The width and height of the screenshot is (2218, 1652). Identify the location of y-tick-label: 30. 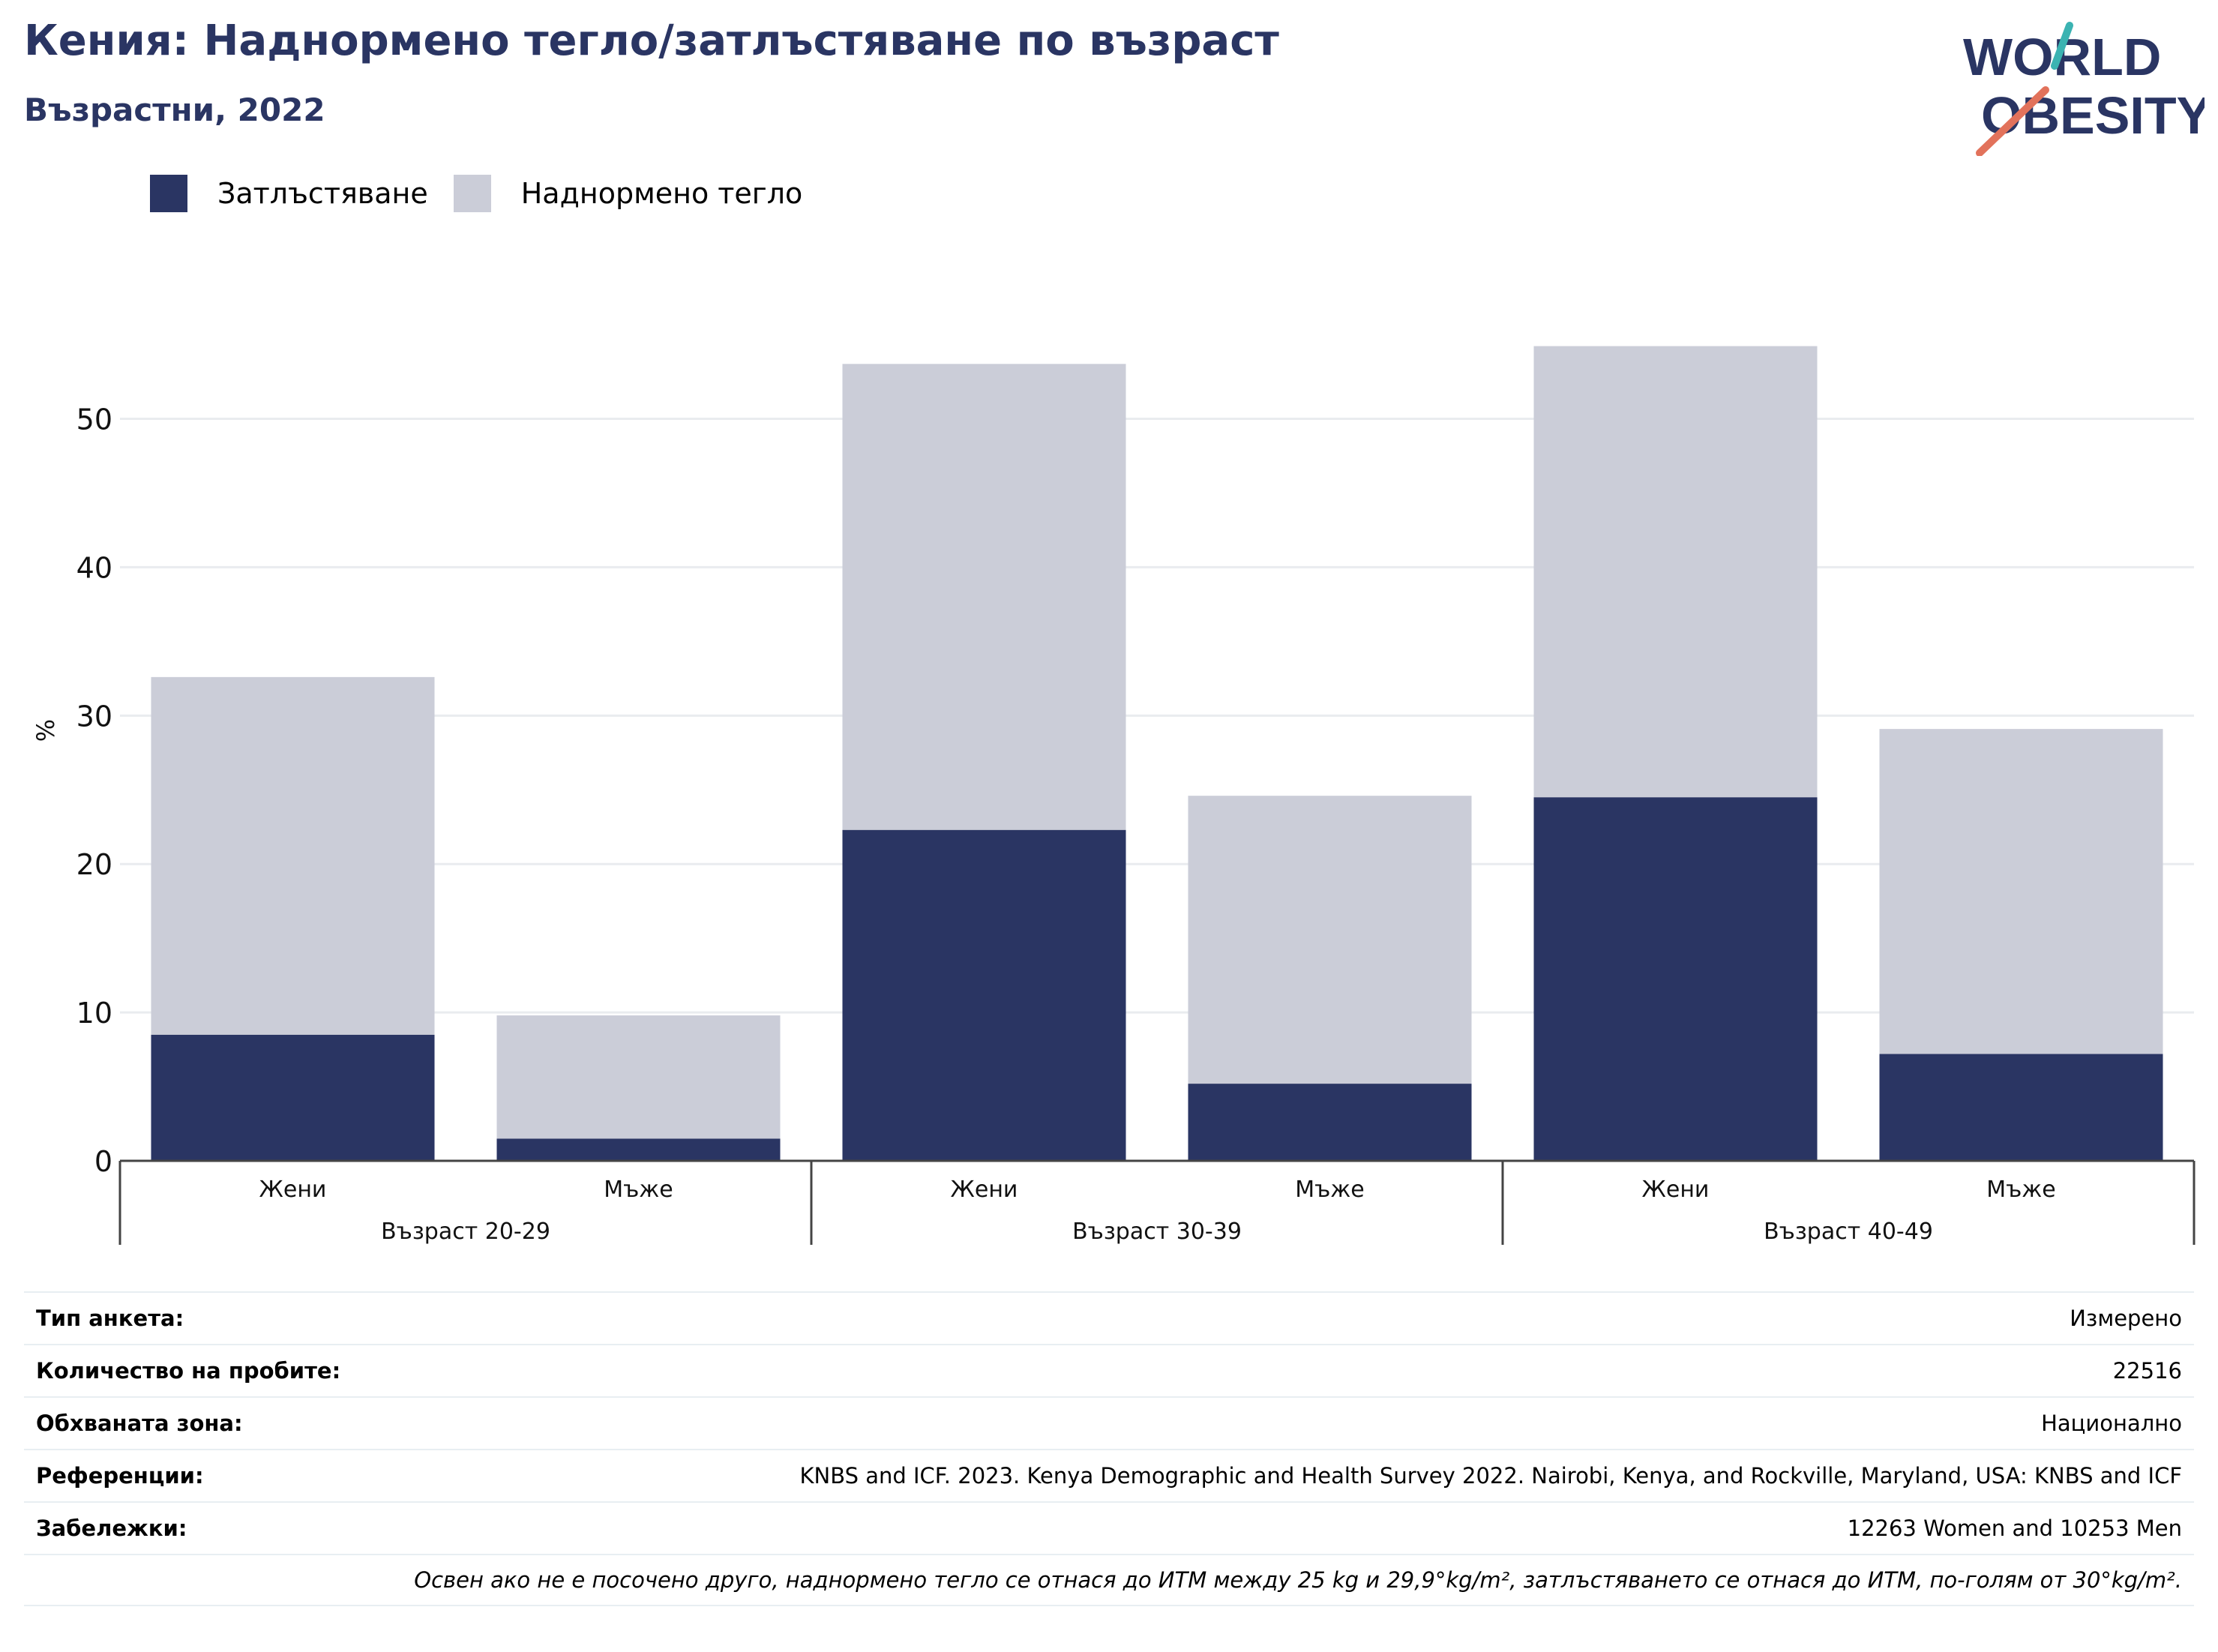
(94, 716).